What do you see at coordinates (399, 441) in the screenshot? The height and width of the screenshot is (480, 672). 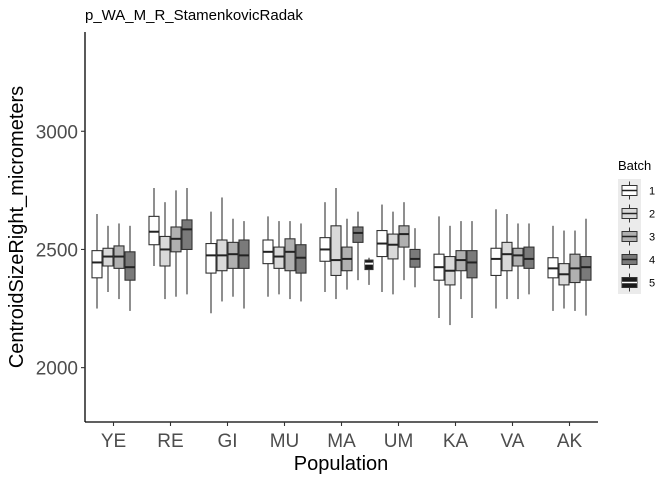 I see `x-tick-label: UM` at bounding box center [399, 441].